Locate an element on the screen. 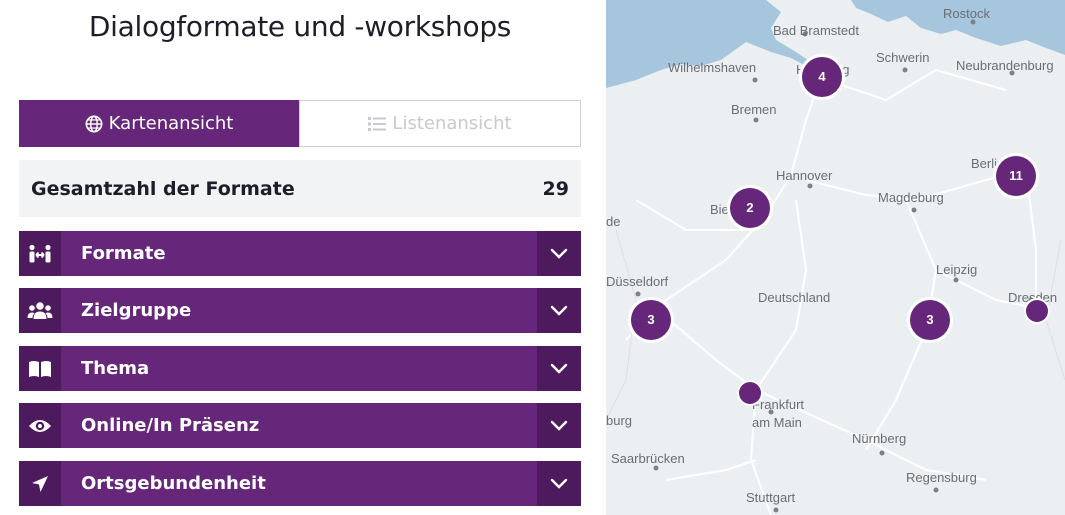  map-label-leipzig: Leipzig is located at coordinates (956, 269).